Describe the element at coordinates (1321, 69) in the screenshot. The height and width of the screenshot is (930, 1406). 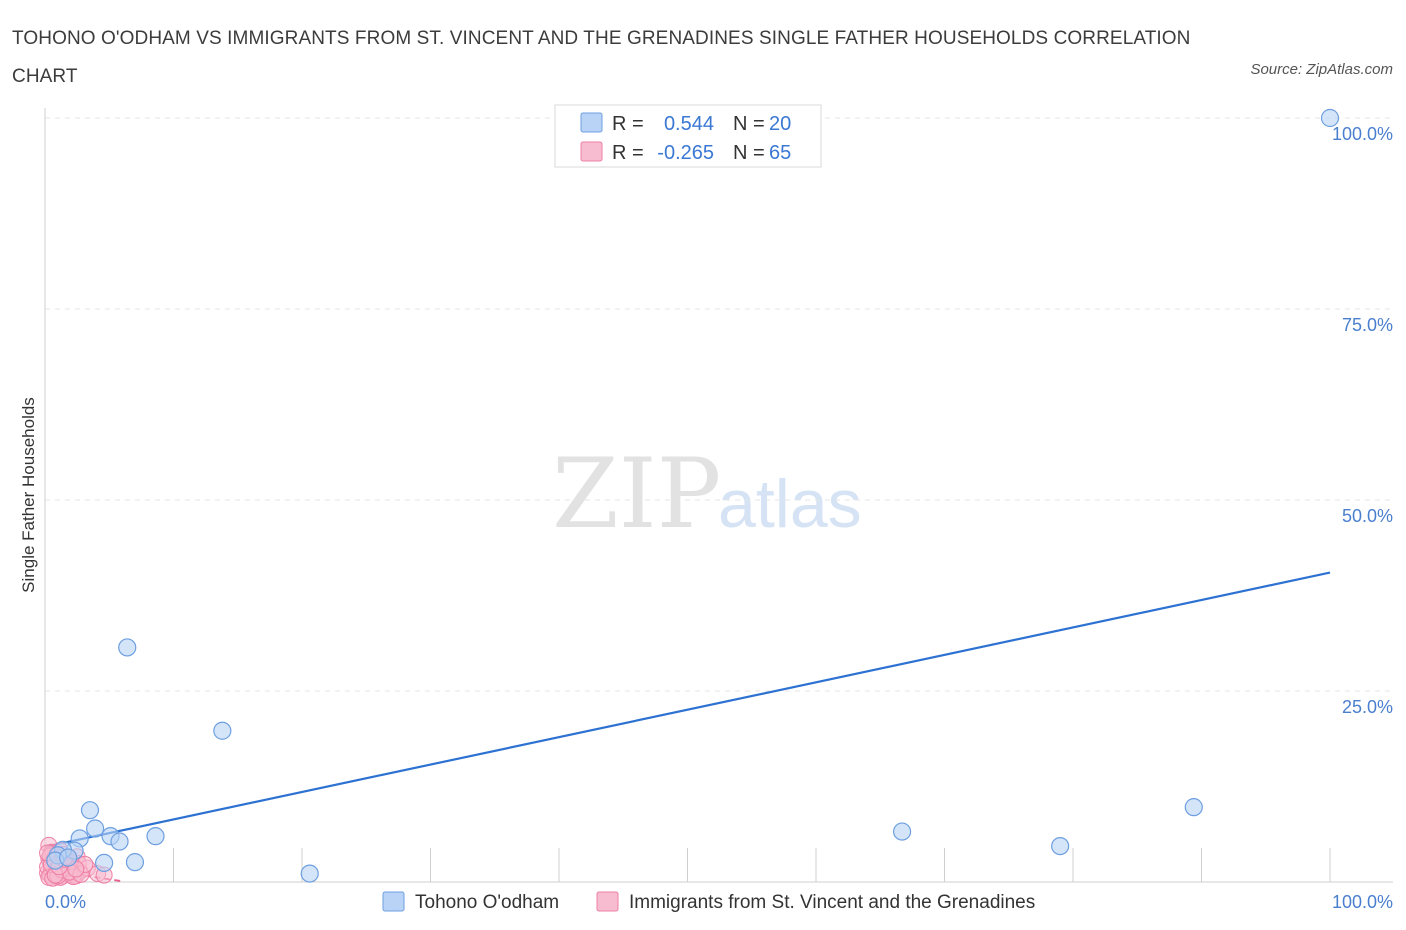
I see `source-label: Source: ZipAtlas.com` at that location.